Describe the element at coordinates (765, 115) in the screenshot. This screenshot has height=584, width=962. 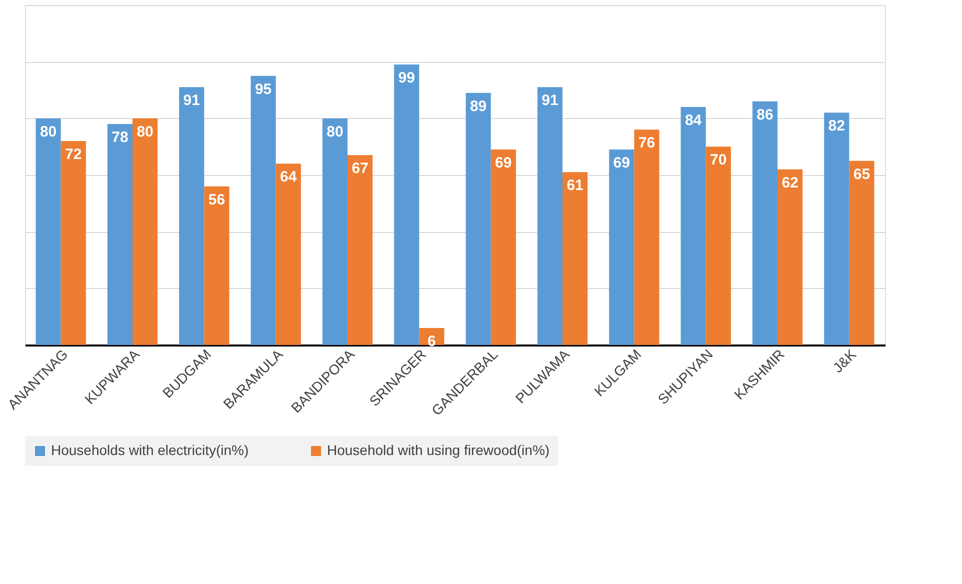
I see `data-label: 86` at that location.